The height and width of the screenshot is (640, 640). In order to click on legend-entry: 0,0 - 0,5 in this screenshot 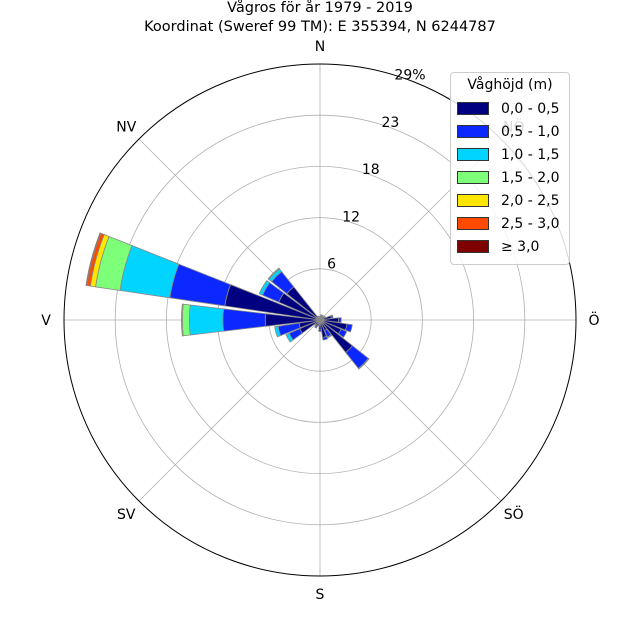, I will do `click(510, 108)`.